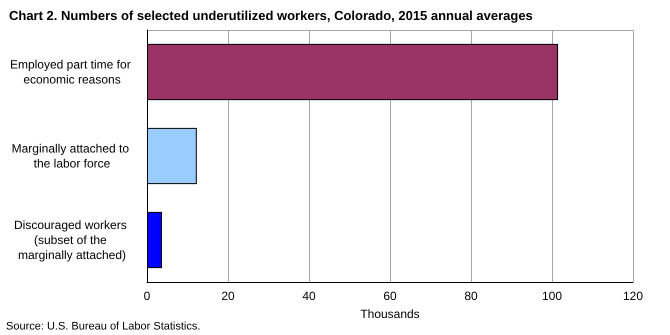 This screenshot has width=670, height=335. I want to click on x-tick-label: 100, so click(552, 296).